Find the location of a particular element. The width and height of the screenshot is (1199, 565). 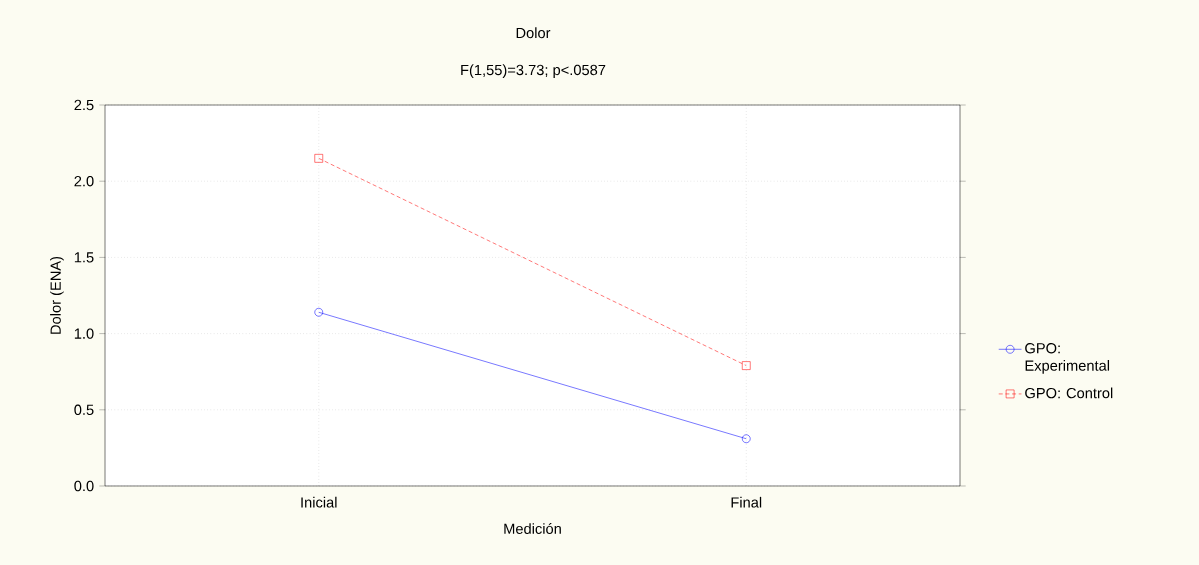

x-axis-title: Medición is located at coordinates (532, 528).